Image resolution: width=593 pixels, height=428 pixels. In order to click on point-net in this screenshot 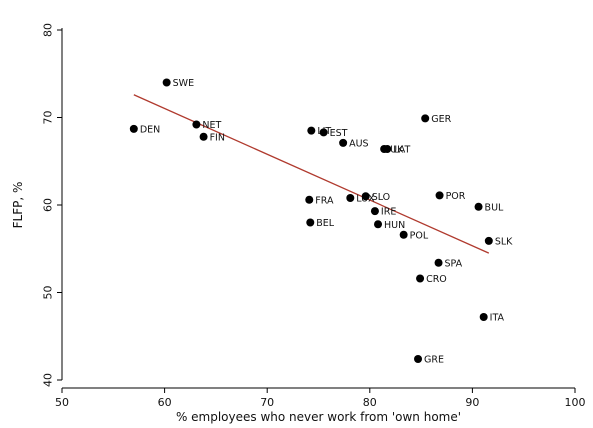, I will do `click(196, 124)`.